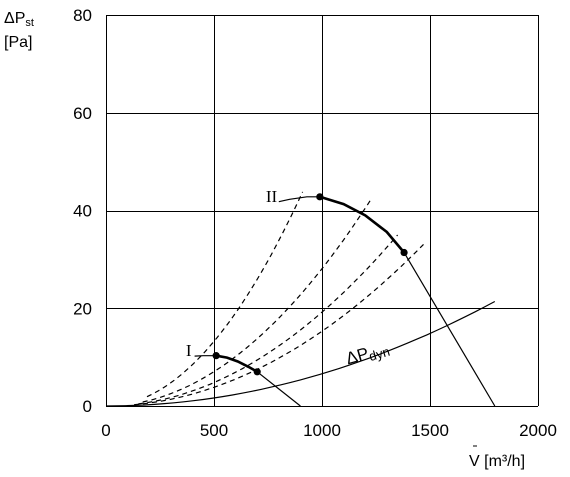 This screenshot has height=477, width=570. I want to click on series-curve-I-tail-right, so click(278, 389).